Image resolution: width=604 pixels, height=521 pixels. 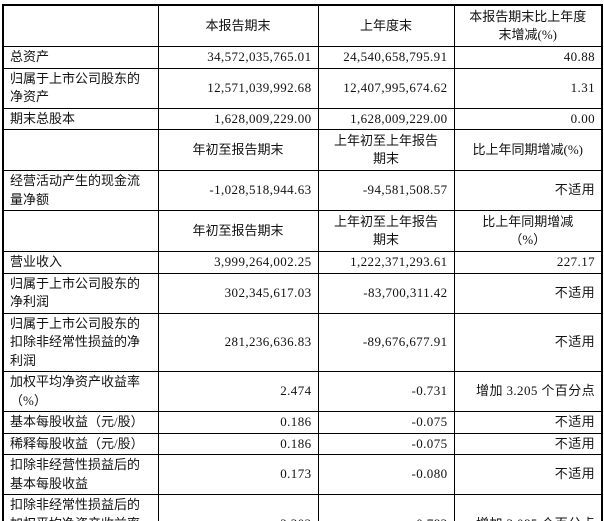 What do you see at coordinates (386, 391) in the screenshot?
I see `prior-period-cell: -0.731` at bounding box center [386, 391].